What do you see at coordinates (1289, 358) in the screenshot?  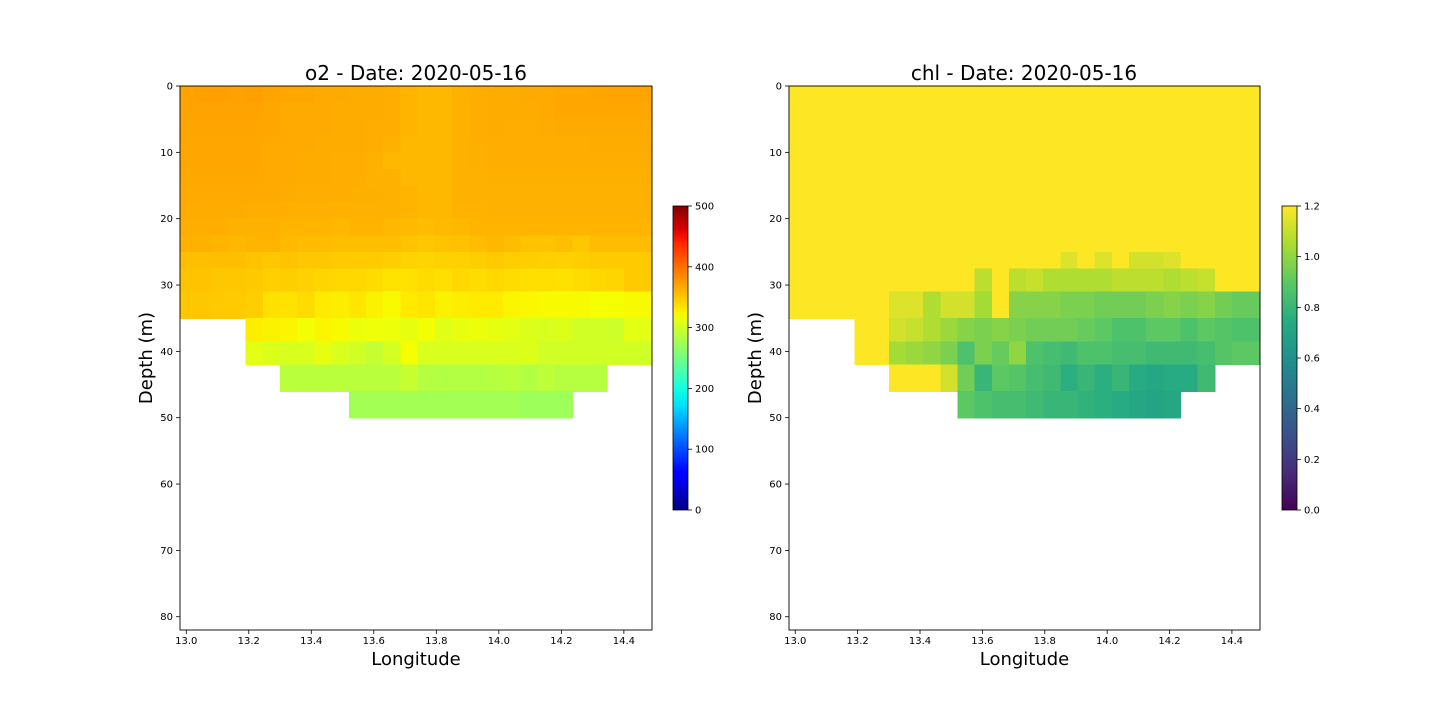 I see `colorbar` at bounding box center [1289, 358].